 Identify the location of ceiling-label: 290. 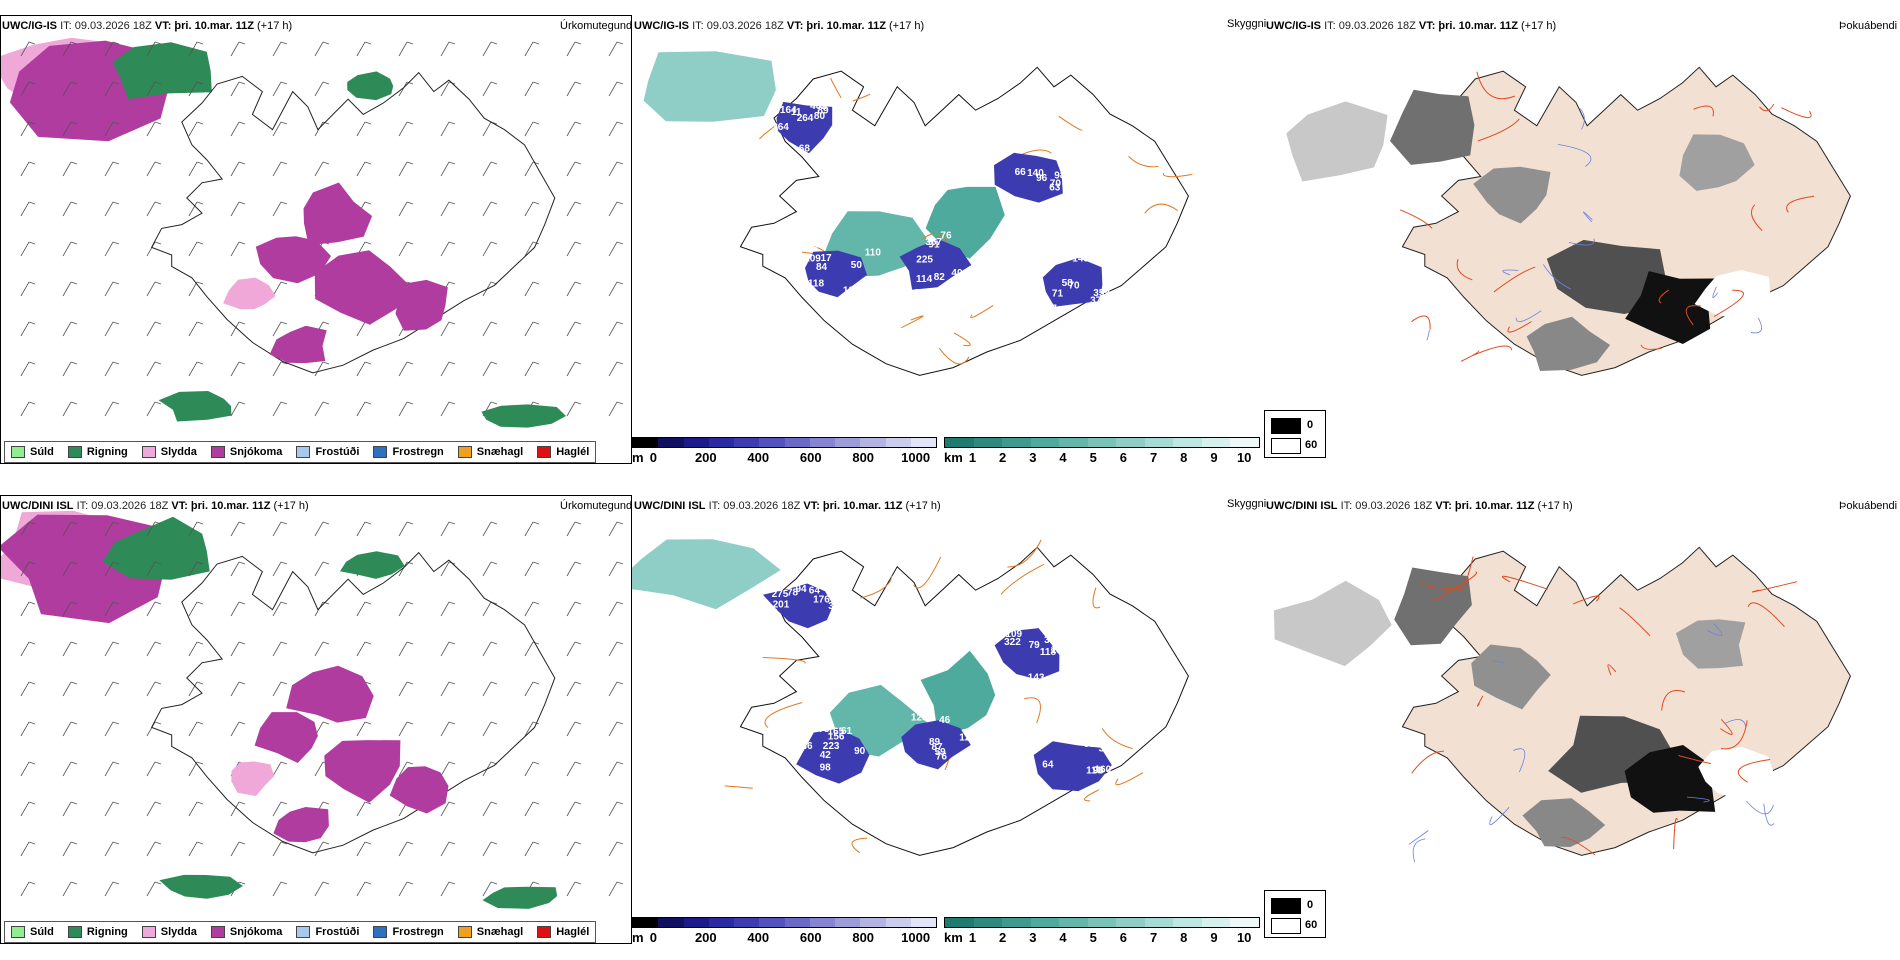
(1068, 626).